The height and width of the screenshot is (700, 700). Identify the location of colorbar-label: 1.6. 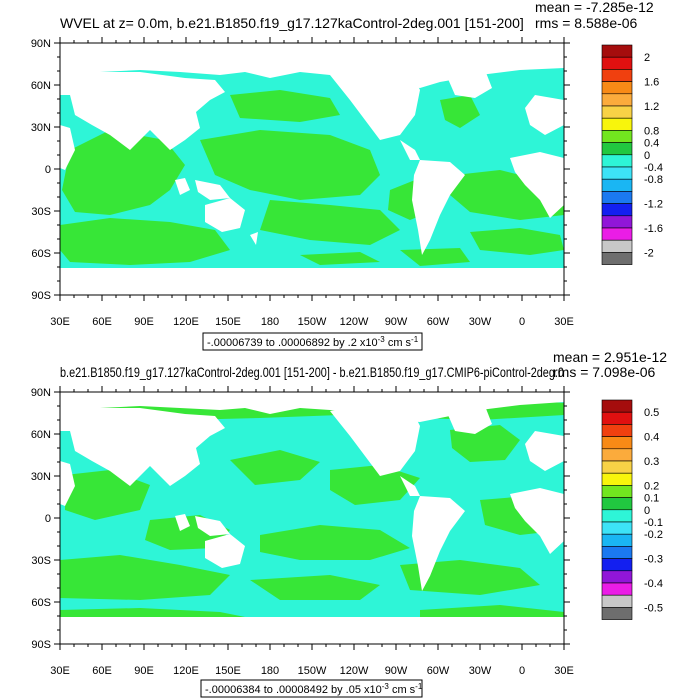
(651, 83).